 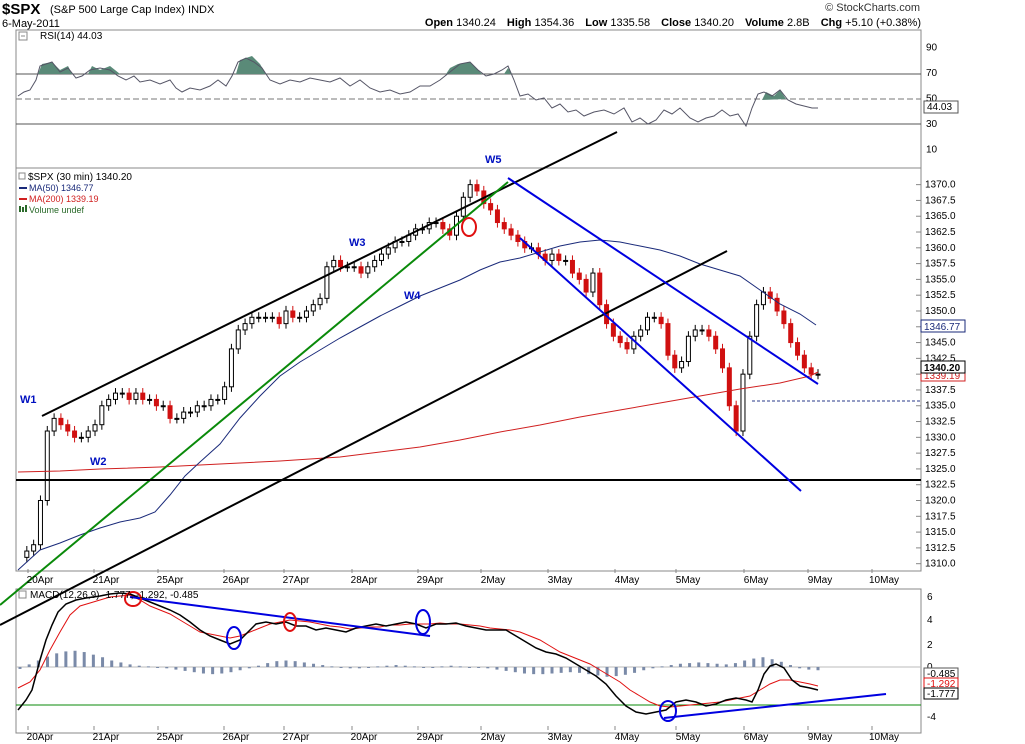 I want to click on close-value: 1340.20, so click(x=714, y=23).